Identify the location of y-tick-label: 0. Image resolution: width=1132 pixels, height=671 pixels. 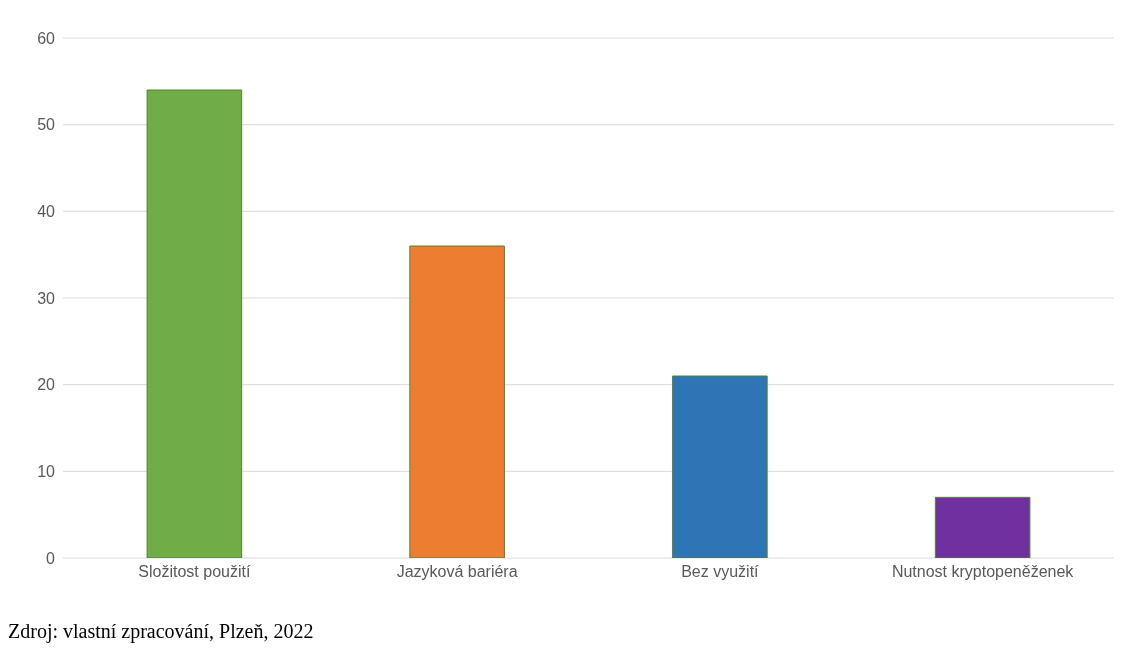
(51, 558).